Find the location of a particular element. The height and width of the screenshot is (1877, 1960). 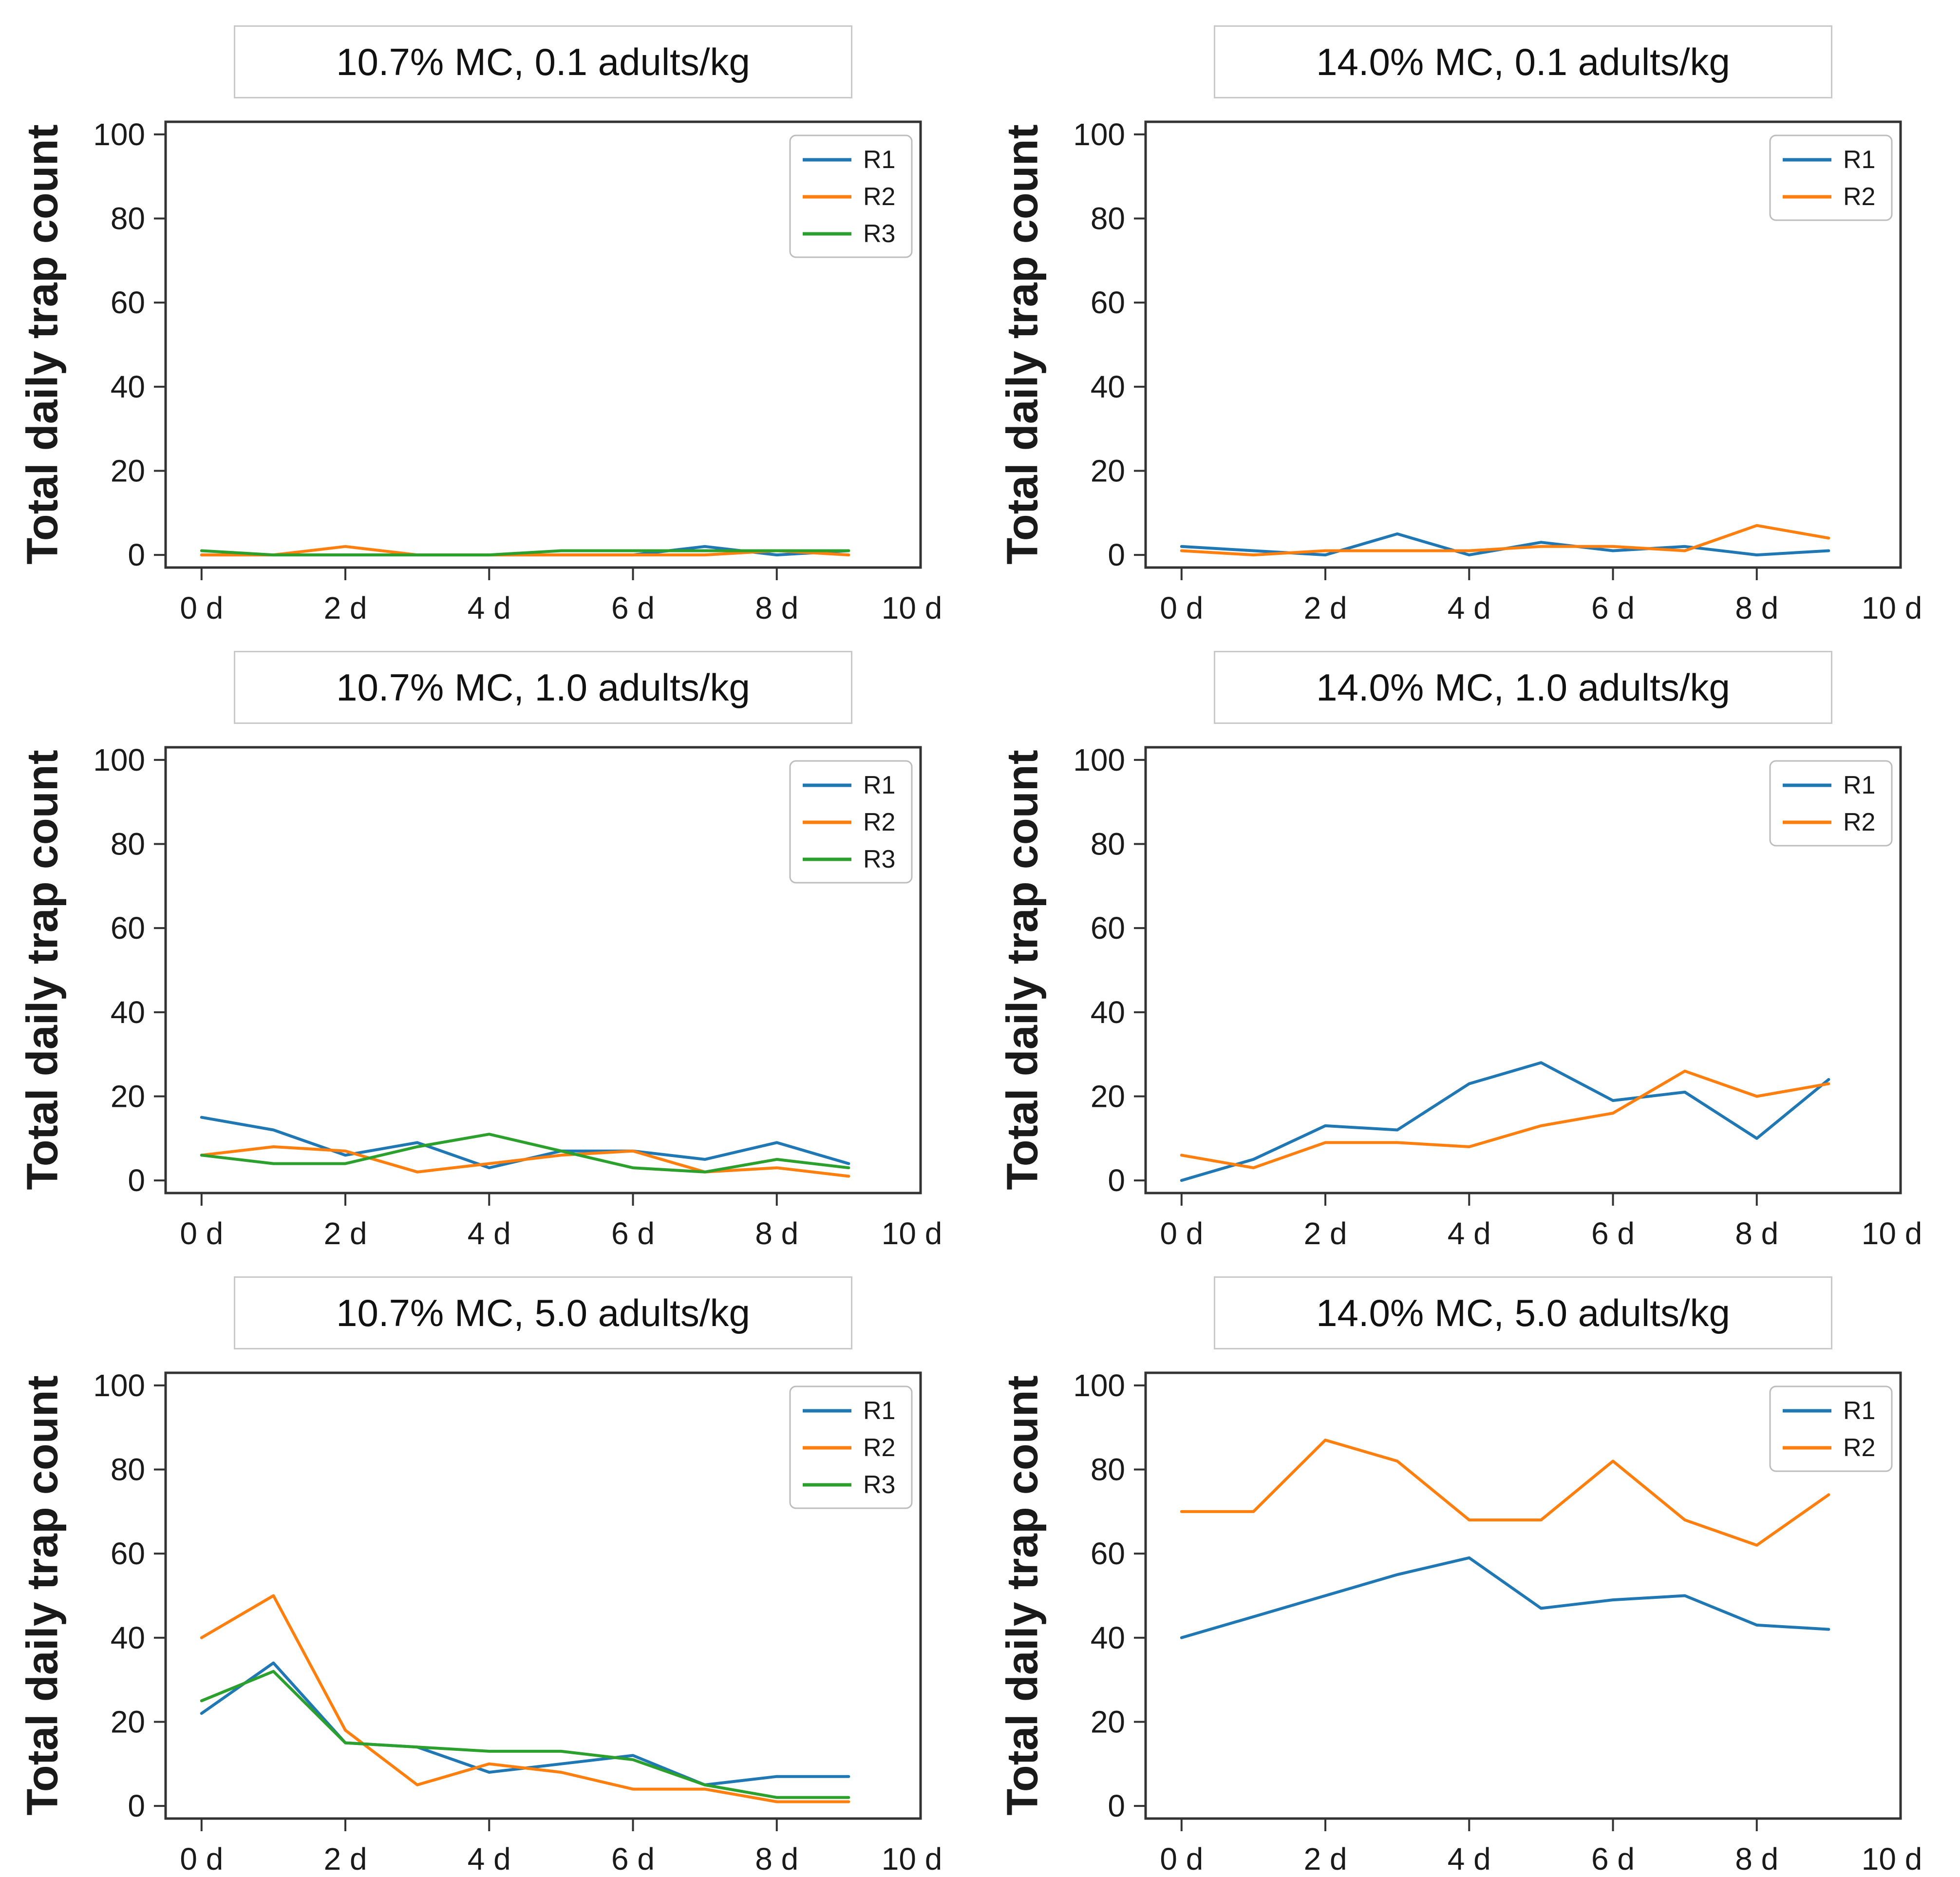

chart-title: 10.7% MC, 0.1 adults/kg is located at coordinates (543, 61).